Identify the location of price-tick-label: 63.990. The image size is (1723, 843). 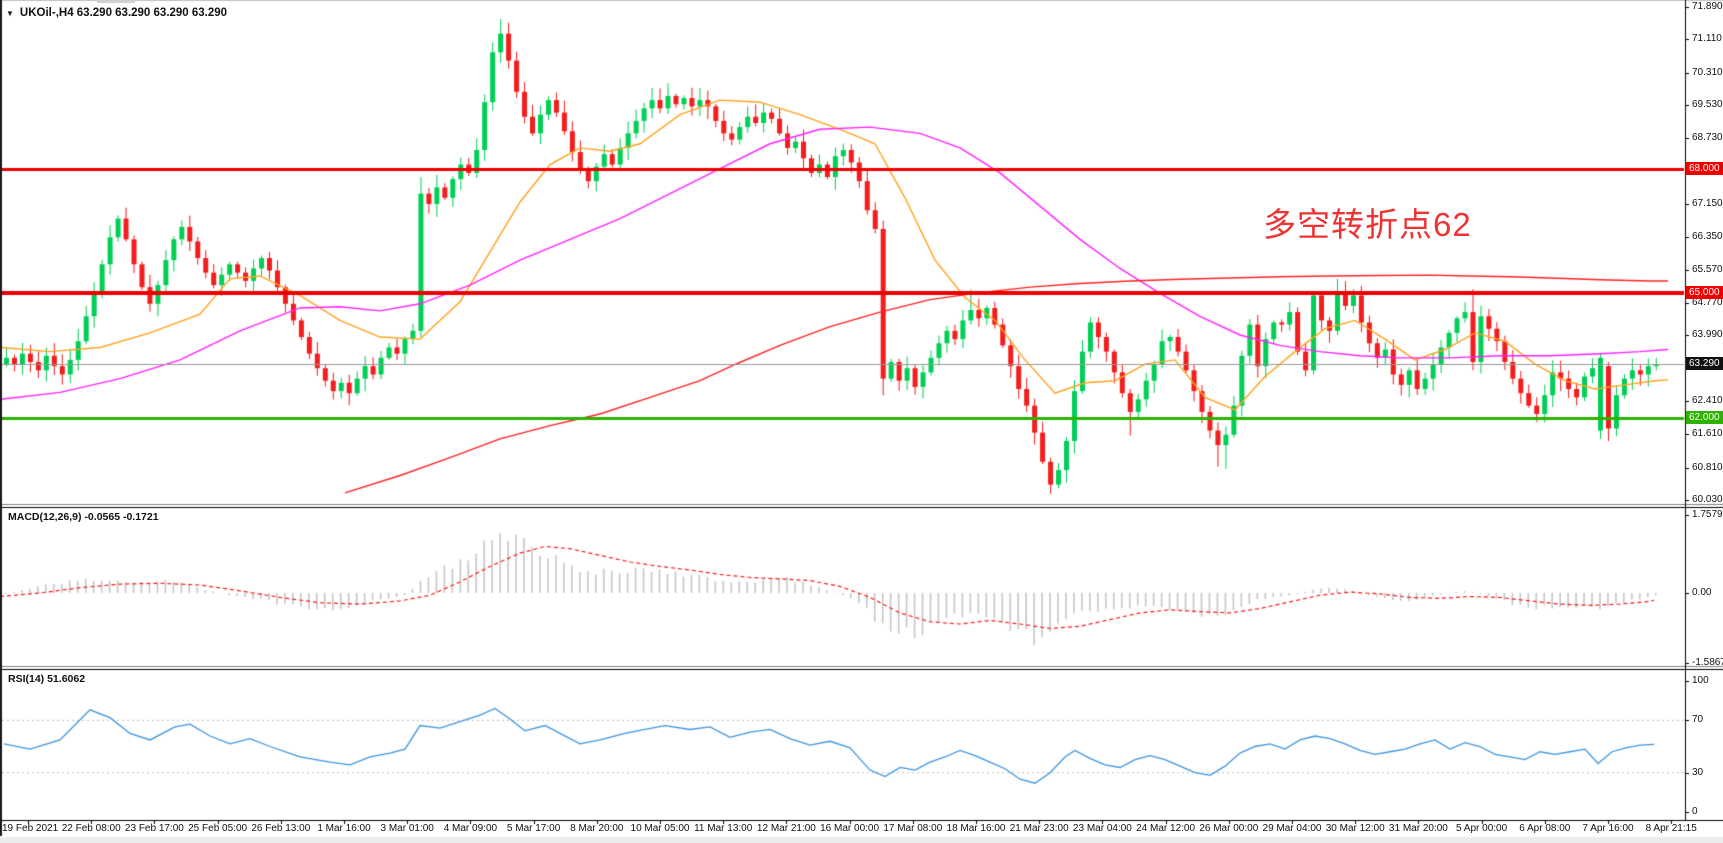
(1707, 335).